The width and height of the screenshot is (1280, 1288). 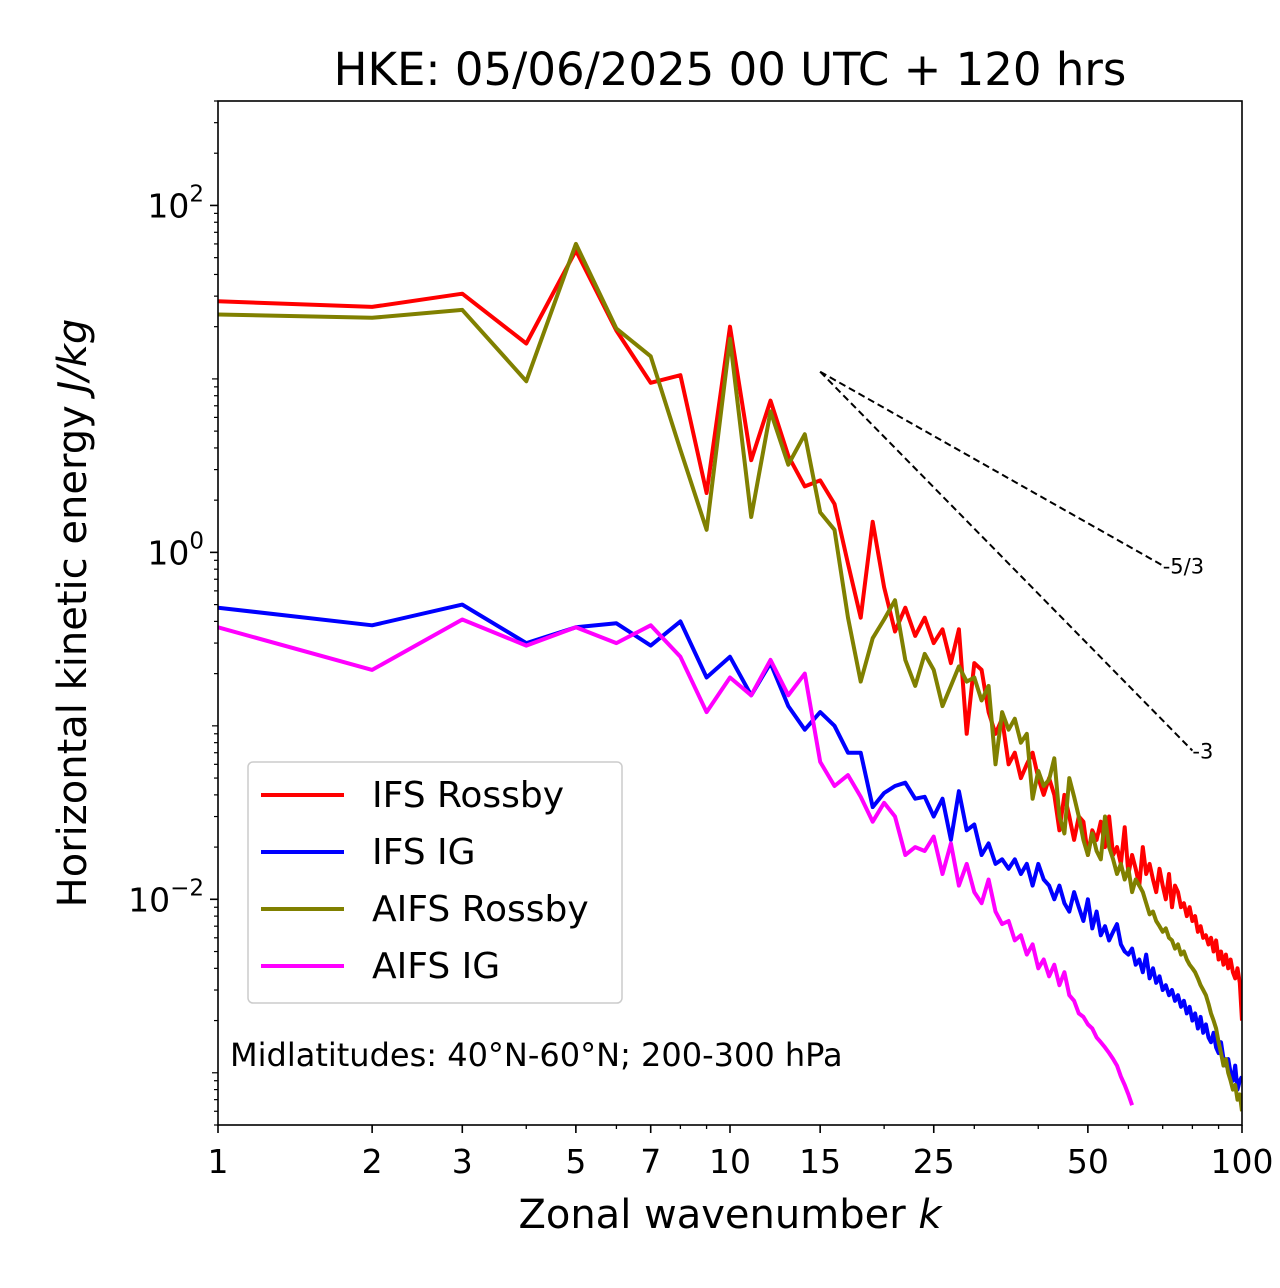 I want to click on x-tick-label: 1, so click(x=218, y=1161).